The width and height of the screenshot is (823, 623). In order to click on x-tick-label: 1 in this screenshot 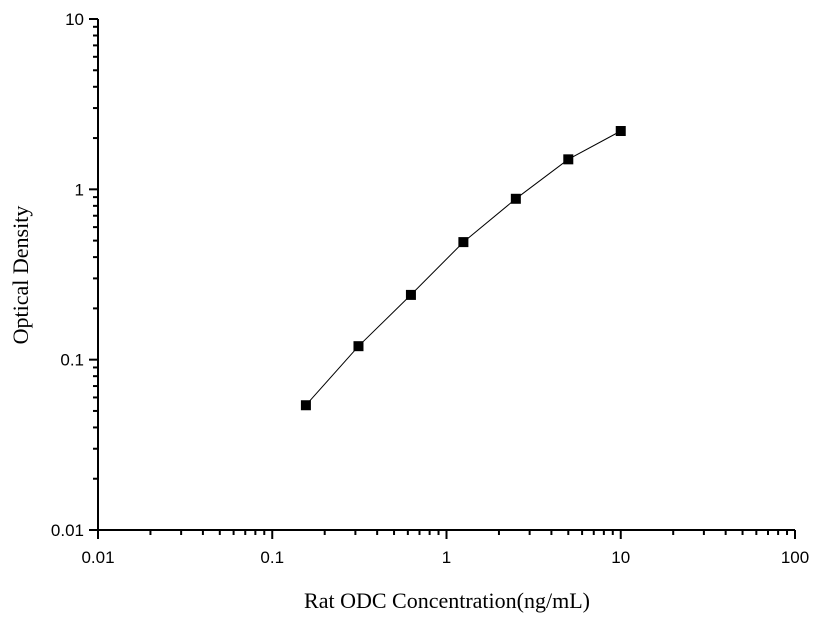, I will do `click(446, 557)`.